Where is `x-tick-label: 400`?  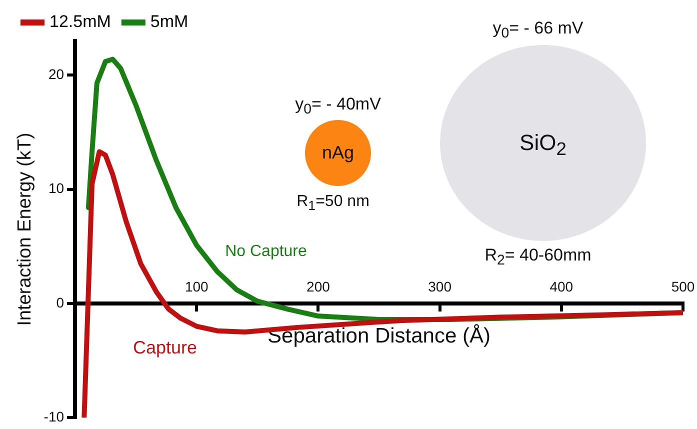
x-tick-label: 400 is located at coordinates (562, 286).